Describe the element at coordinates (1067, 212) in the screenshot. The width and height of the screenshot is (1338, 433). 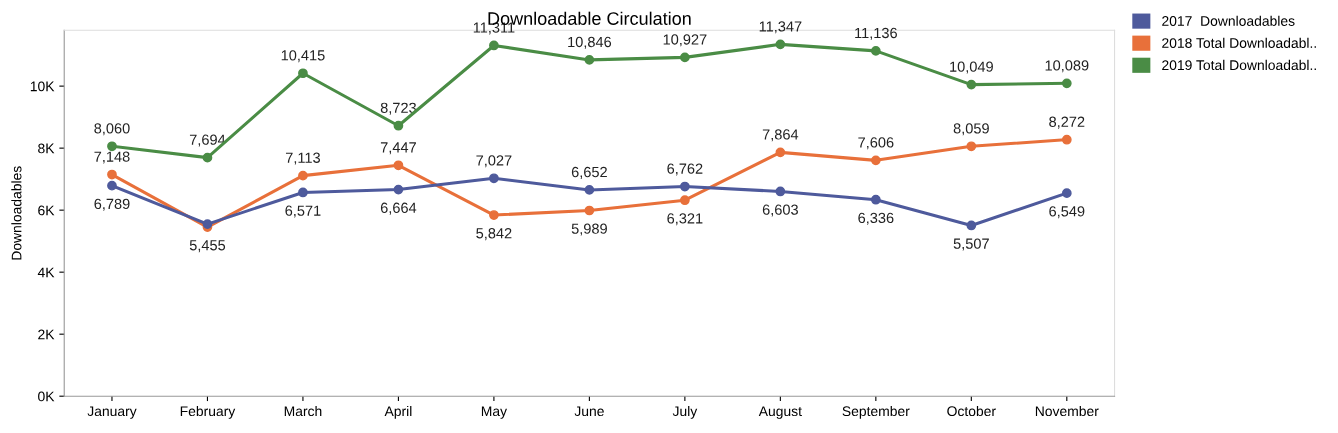
I see `data-label: 6,549` at that location.